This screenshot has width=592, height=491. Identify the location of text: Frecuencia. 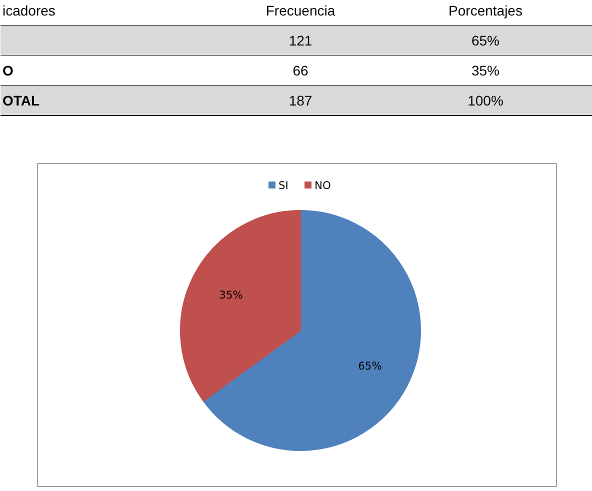
(301, 10).